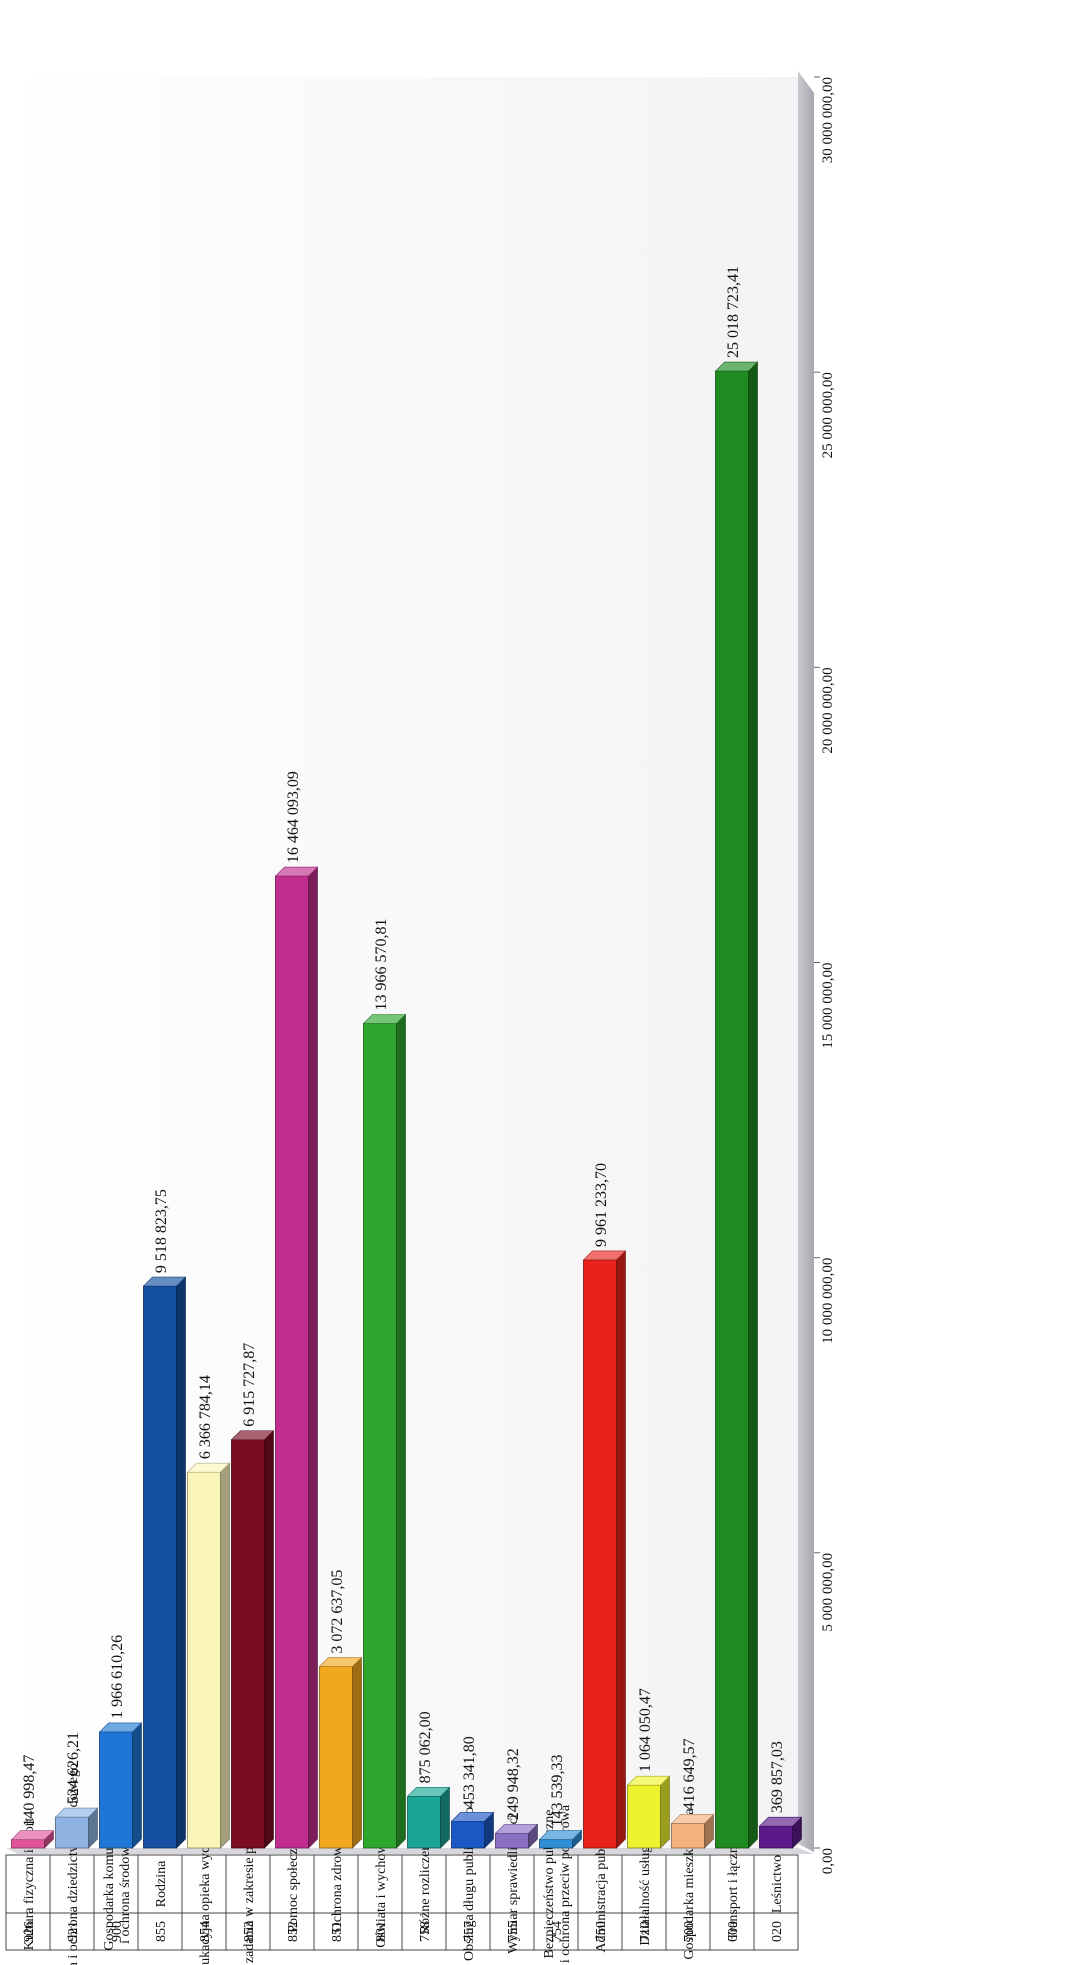 Image resolution: width=1077 pixels, height=1965 pixels. Describe the element at coordinates (689, 1931) in the screenshot. I see `category-code: 700` at that location.